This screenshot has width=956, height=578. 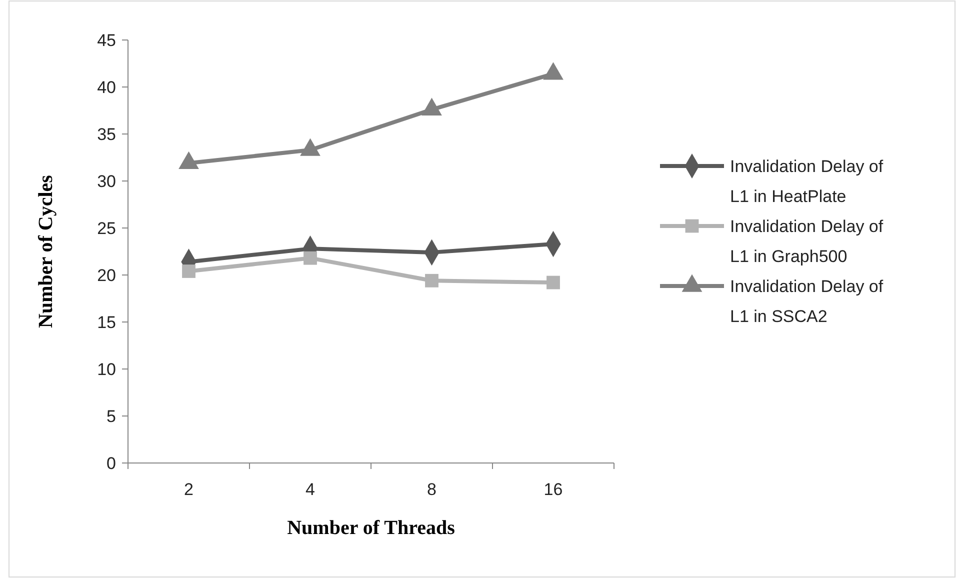 I want to click on y-tick-label: 35, so click(x=106, y=134).